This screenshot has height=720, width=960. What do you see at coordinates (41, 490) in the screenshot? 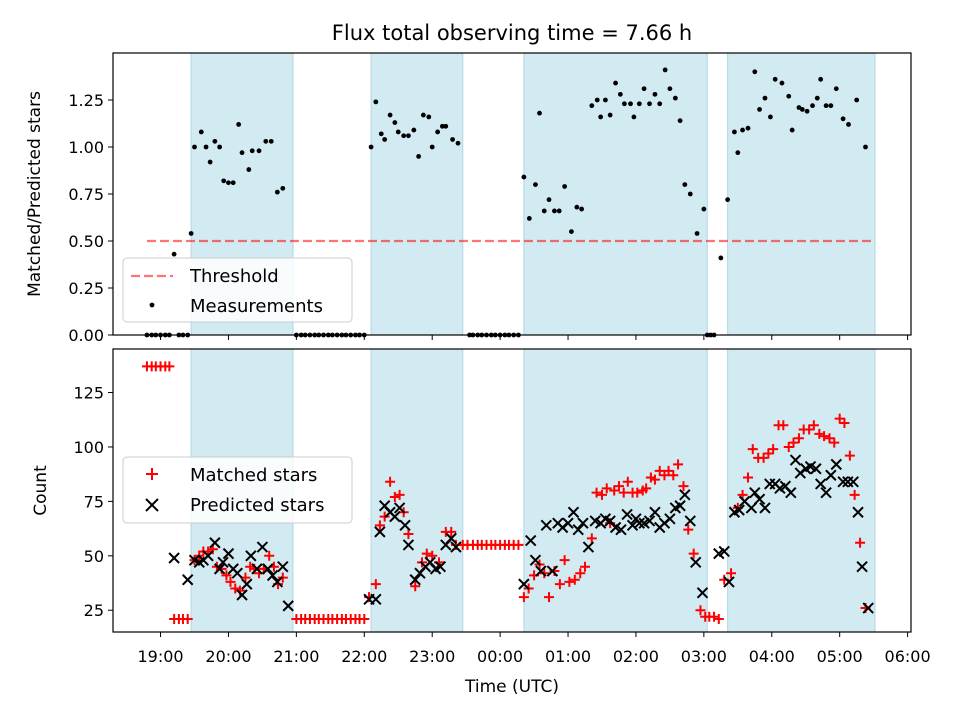
I see `y-axis-label: Count` at bounding box center [41, 490].